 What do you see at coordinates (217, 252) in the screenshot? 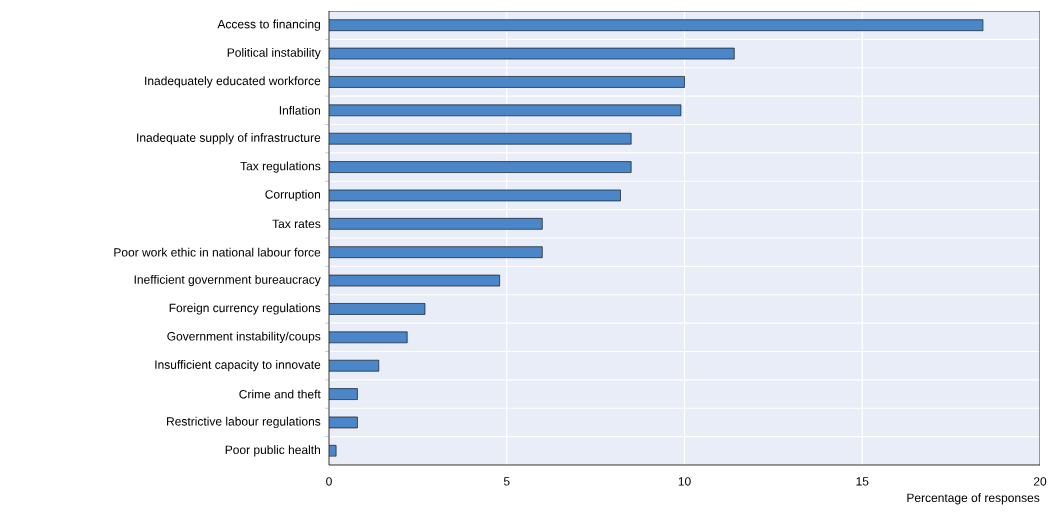
I see `y-tick-label: Poor work ethic in national labour force` at bounding box center [217, 252].